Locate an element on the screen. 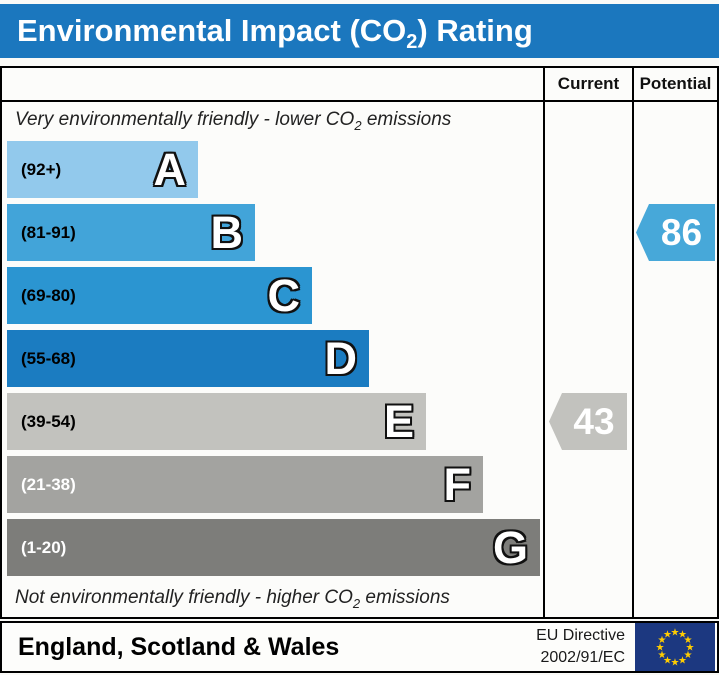 This screenshot has height=675, width=719. band-row-c: (69-80) C is located at coordinates (272, 295).